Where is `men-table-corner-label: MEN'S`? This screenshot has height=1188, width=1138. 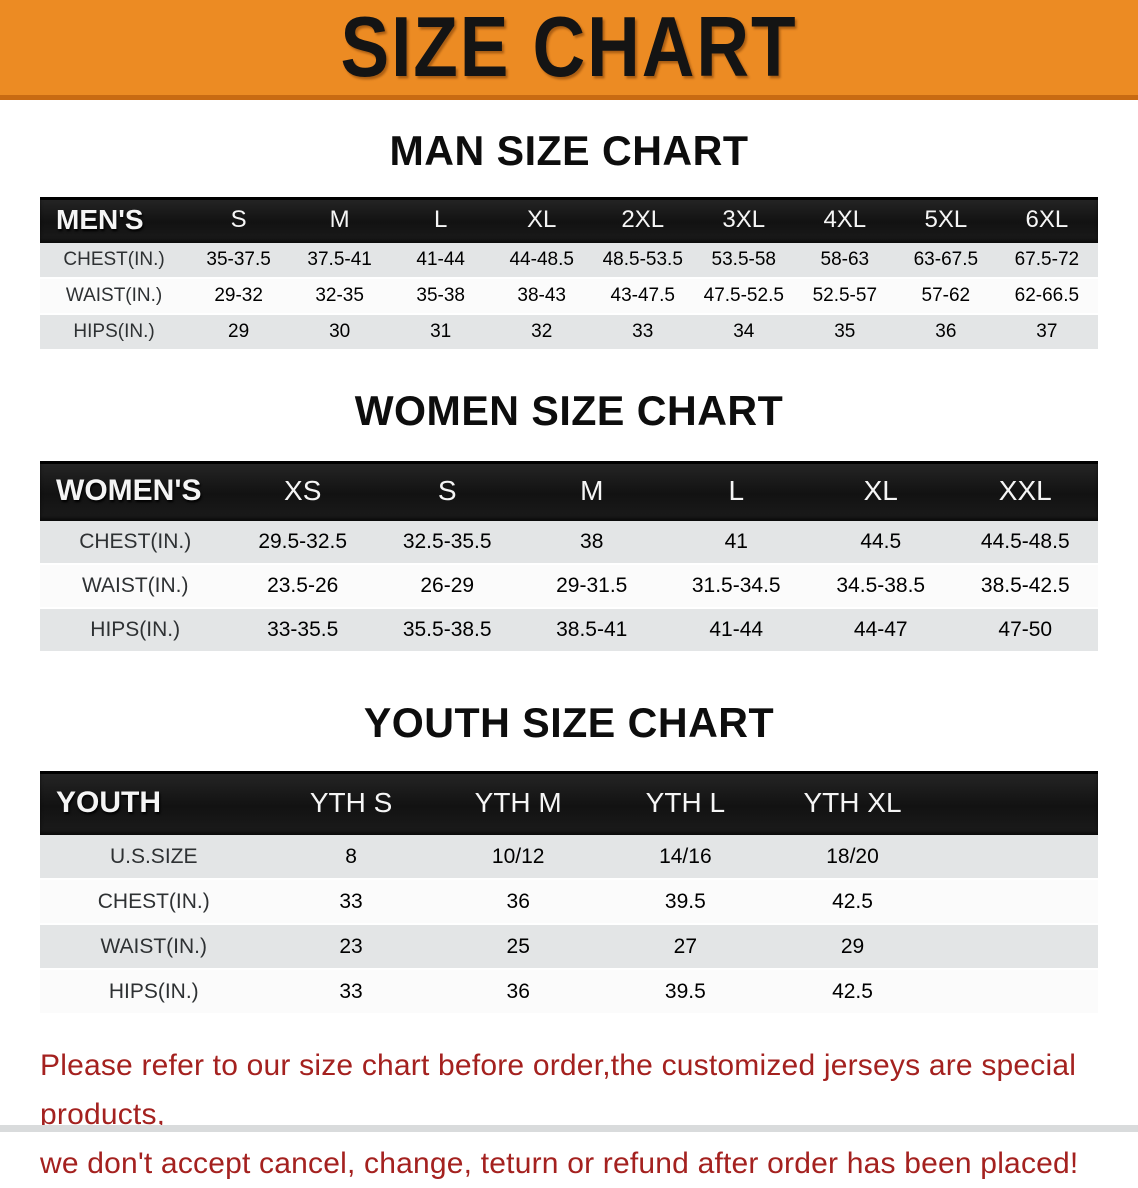
men-table-corner-label: MEN'S is located at coordinates (100, 219).